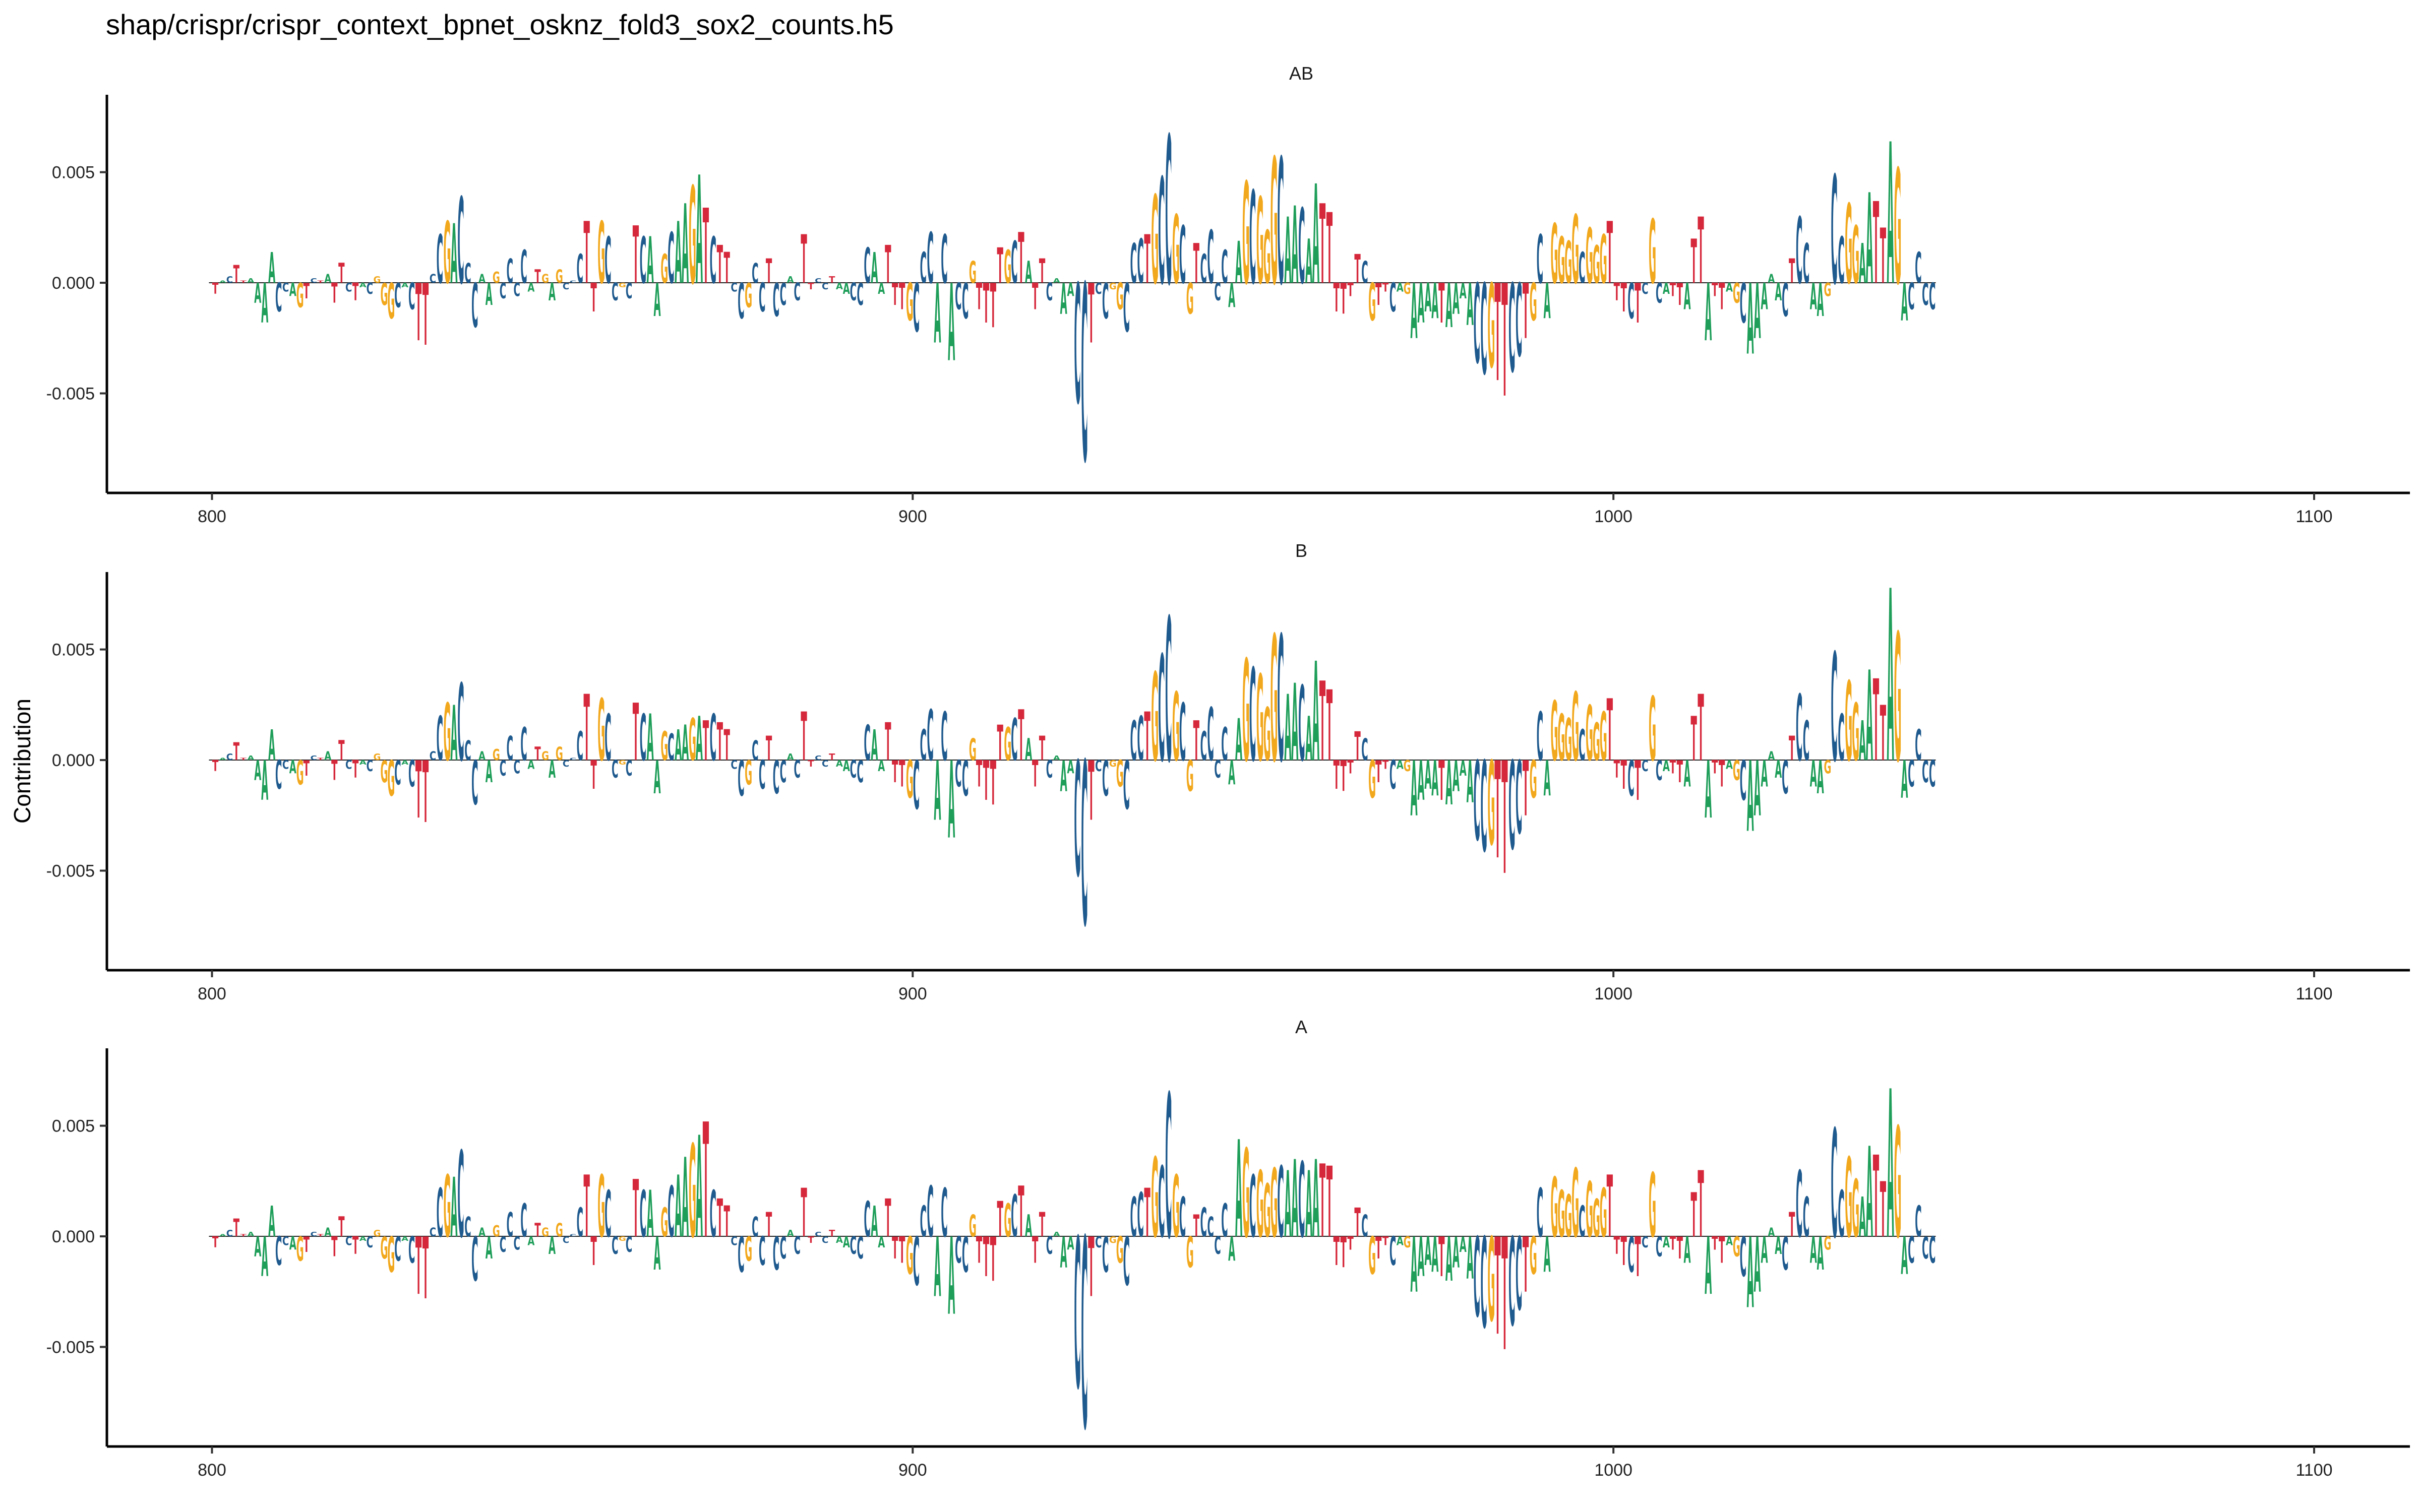  What do you see at coordinates (212, 516) in the screenshot?
I see `x-tick-label: 800` at bounding box center [212, 516].